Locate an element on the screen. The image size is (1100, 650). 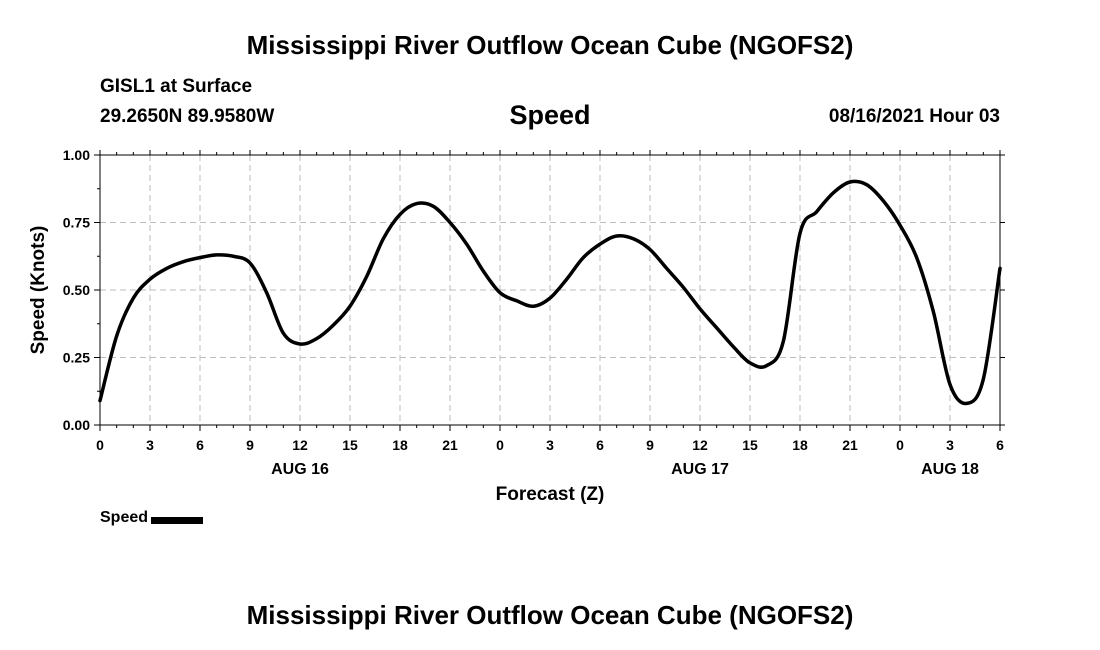
legend: Speed is located at coordinates (152, 518).